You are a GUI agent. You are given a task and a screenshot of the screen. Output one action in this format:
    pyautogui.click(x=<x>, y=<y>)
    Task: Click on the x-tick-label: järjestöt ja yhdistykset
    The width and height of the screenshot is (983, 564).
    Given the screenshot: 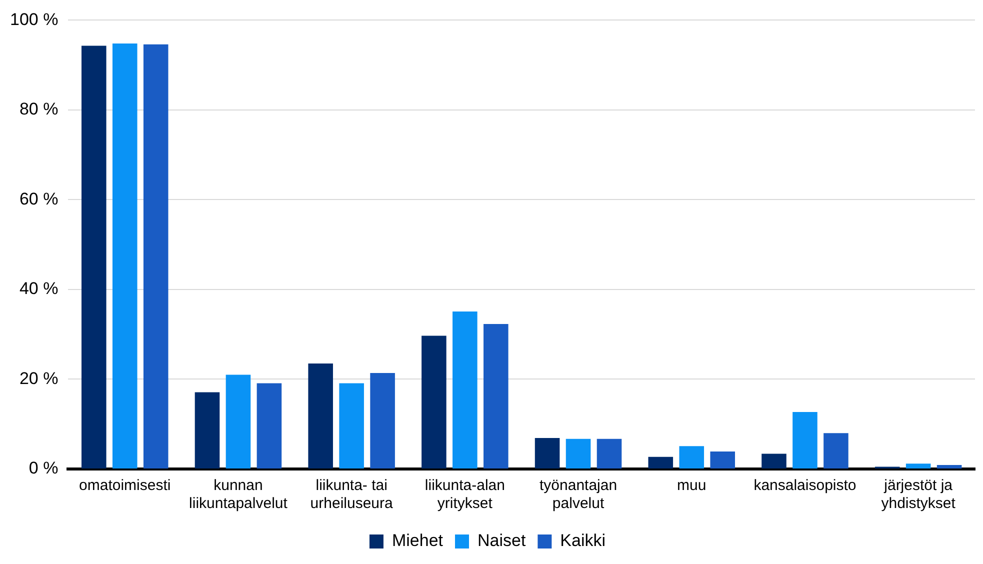 What is the action you would take?
    pyautogui.click(x=918, y=494)
    